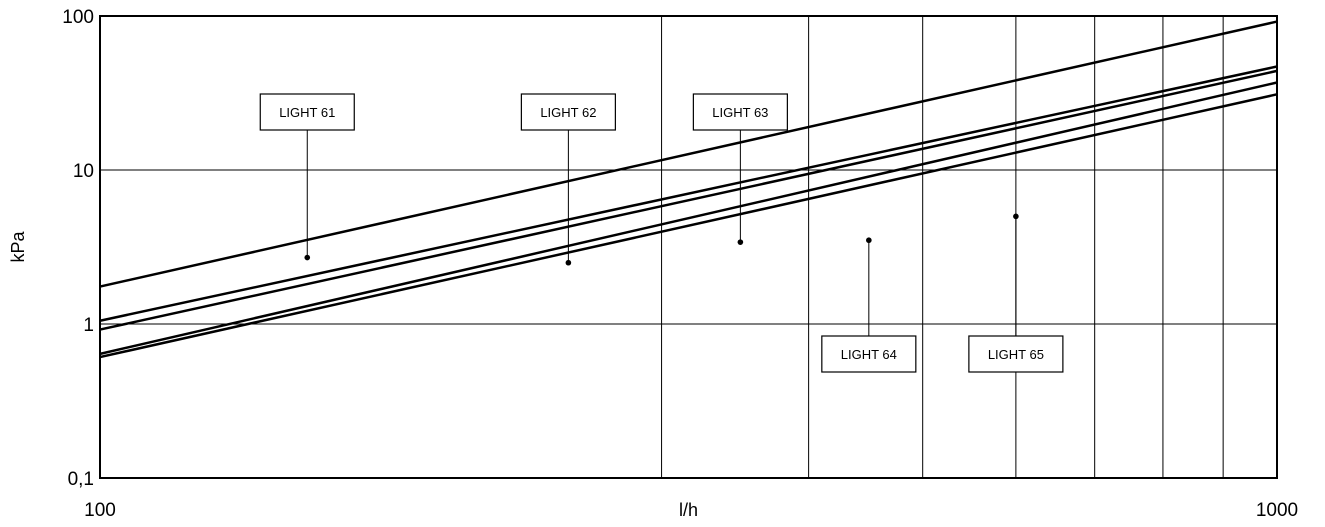 The image size is (1325, 527). I want to click on series-label: LIGHT 64, so click(869, 354).